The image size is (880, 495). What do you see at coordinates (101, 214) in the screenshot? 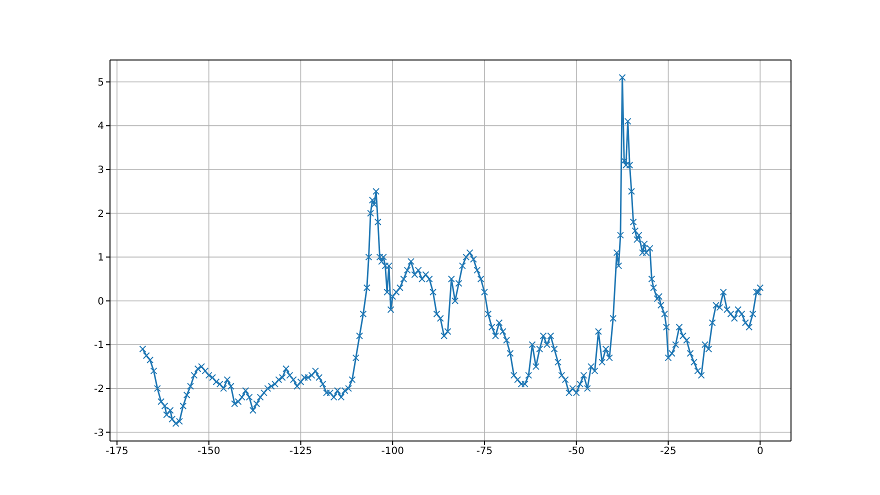
I see `y-tick-label: 2` at bounding box center [101, 214].